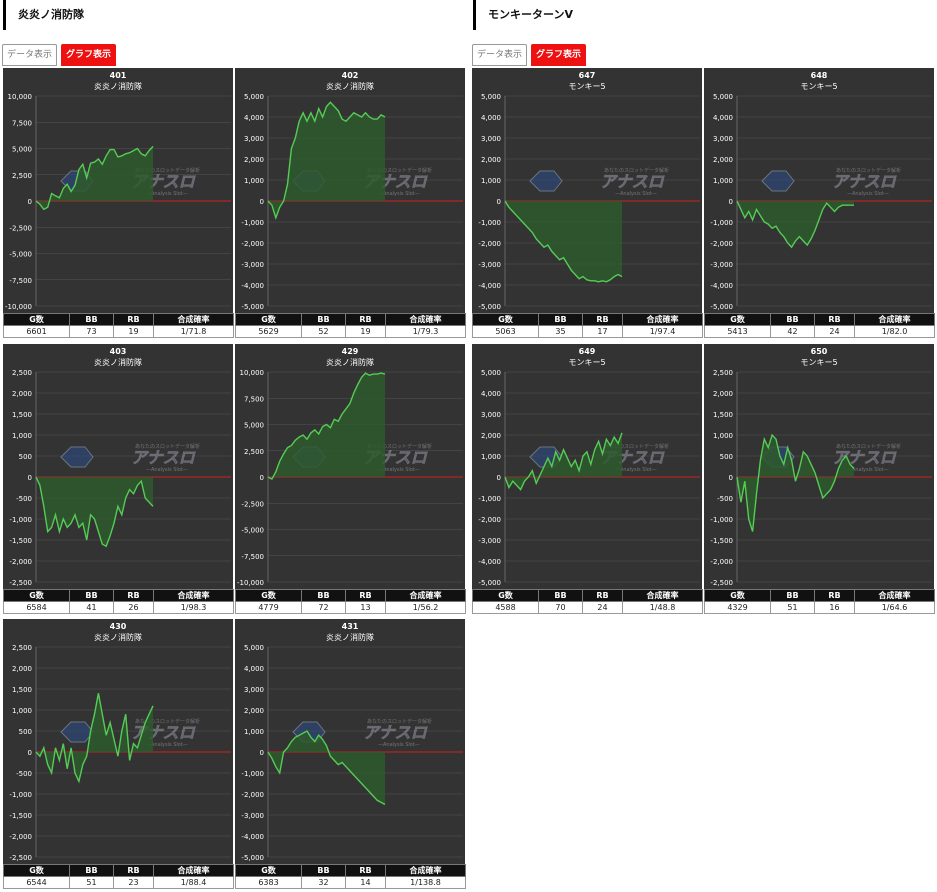 This screenshot has height=892, width=937. Describe the element at coordinates (587, 325) in the screenshot. I see `stats-table: G数 BB RB 合成確率 5063 35 17 1/97.4` at that location.